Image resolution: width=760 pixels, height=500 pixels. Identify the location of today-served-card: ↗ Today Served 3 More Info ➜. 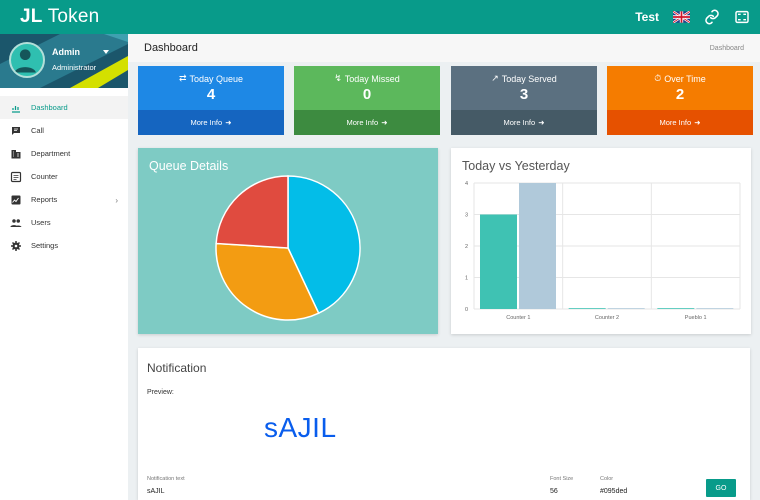
(524, 100).